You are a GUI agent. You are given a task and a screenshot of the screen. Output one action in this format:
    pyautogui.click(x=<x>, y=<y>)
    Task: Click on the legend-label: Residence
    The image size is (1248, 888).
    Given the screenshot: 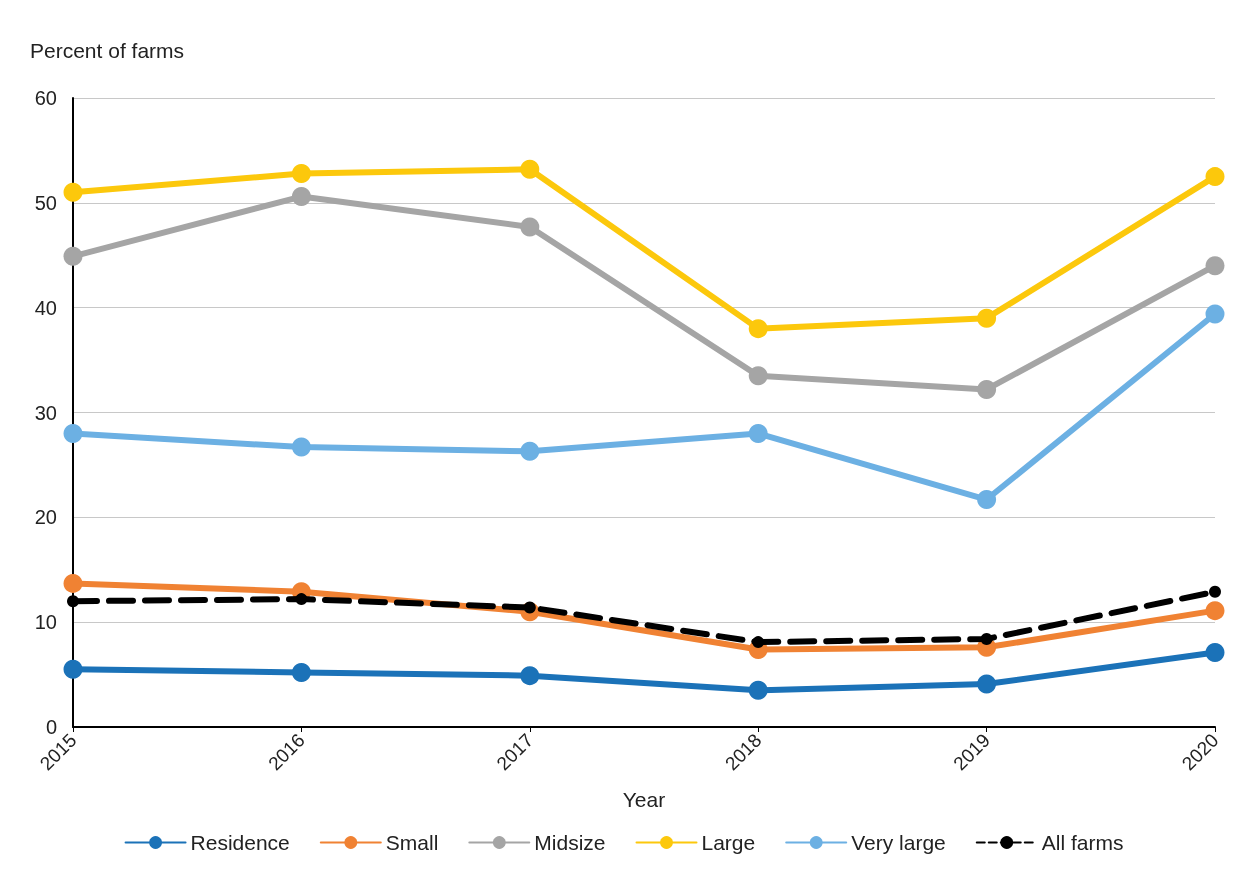 What is the action you would take?
    pyautogui.click(x=240, y=842)
    